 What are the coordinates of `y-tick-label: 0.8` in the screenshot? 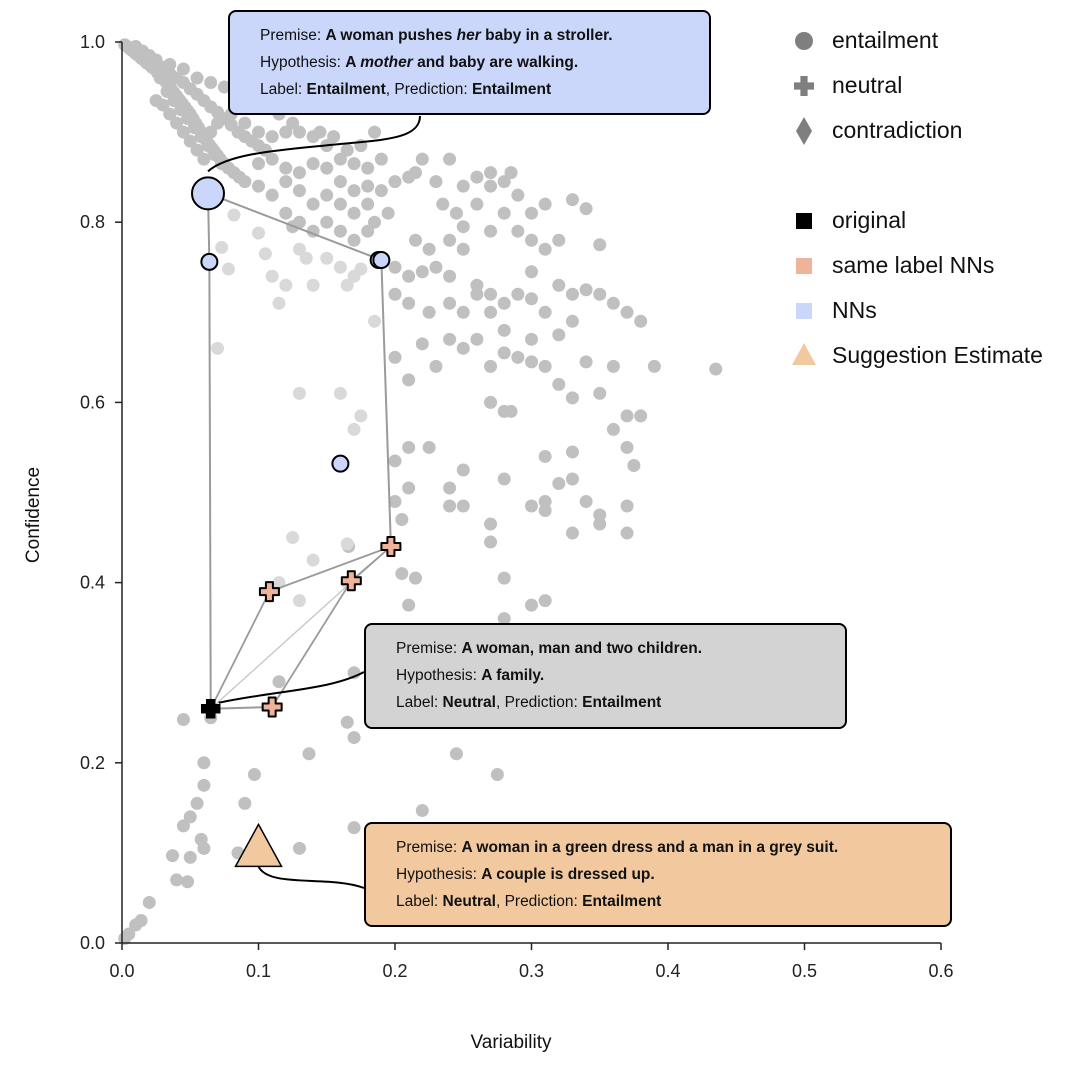 It's located at (92, 222).